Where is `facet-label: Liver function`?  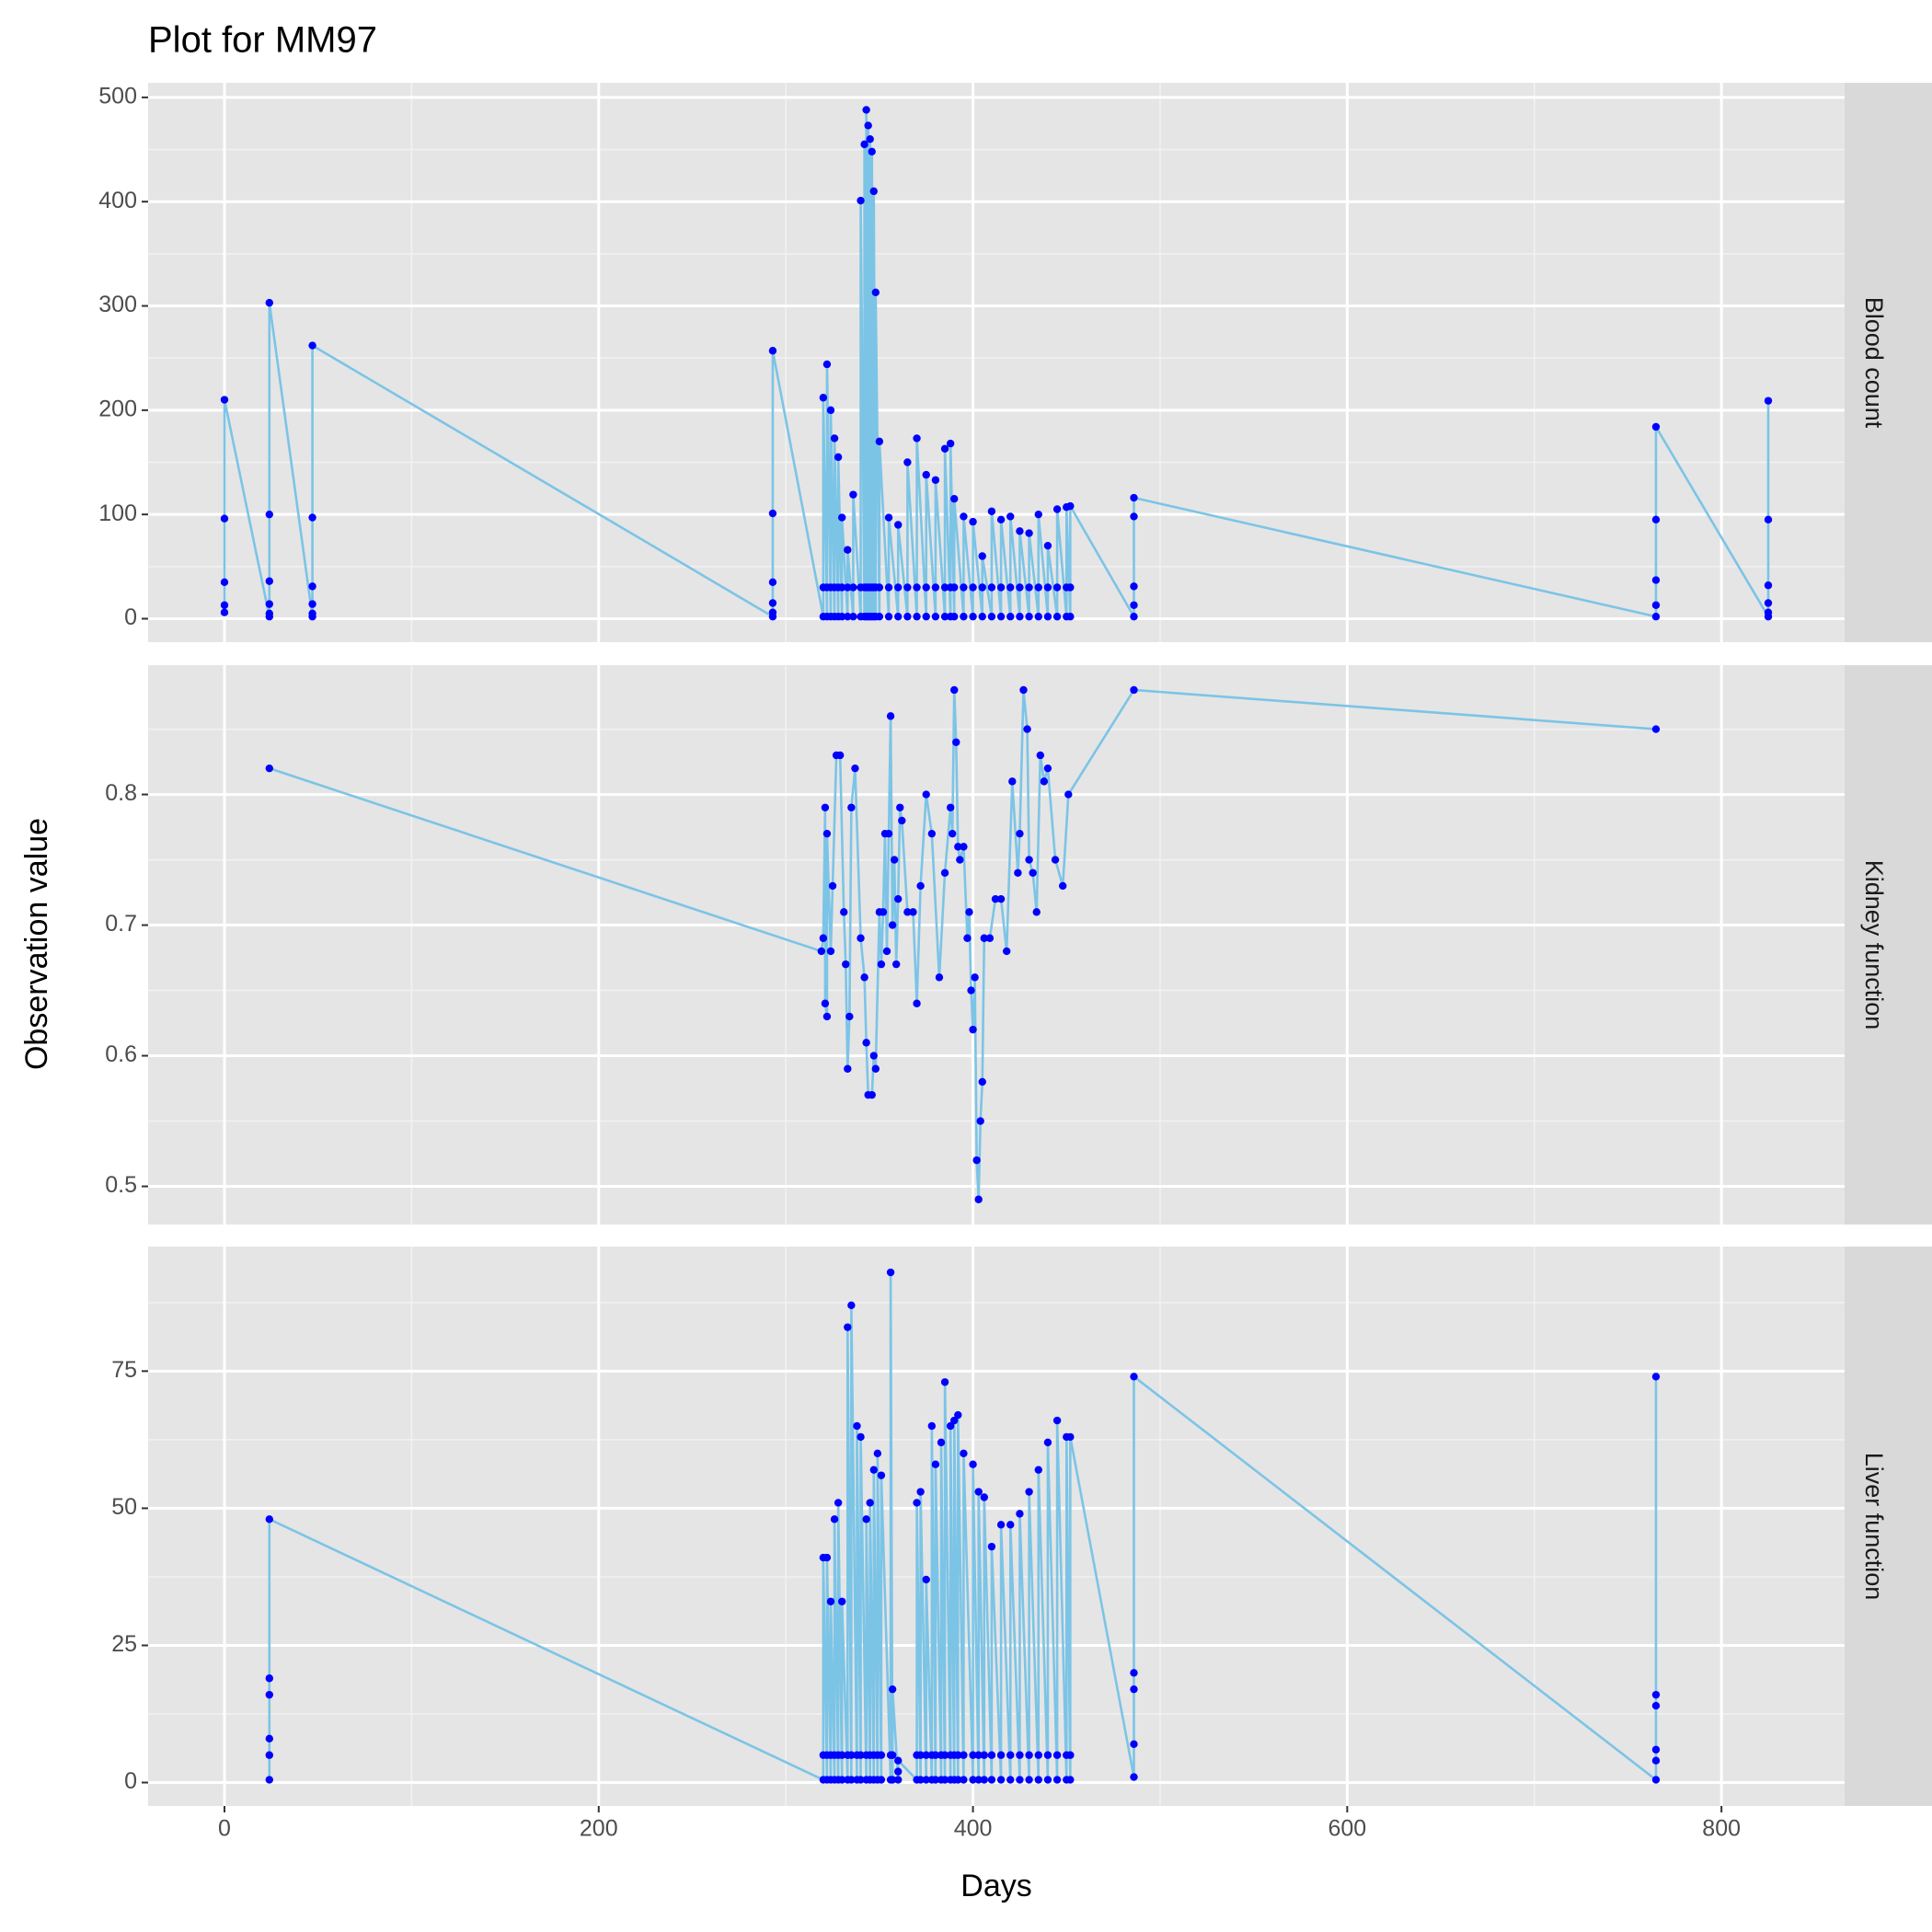
facet-label: Liver function is located at coordinates (1874, 1527).